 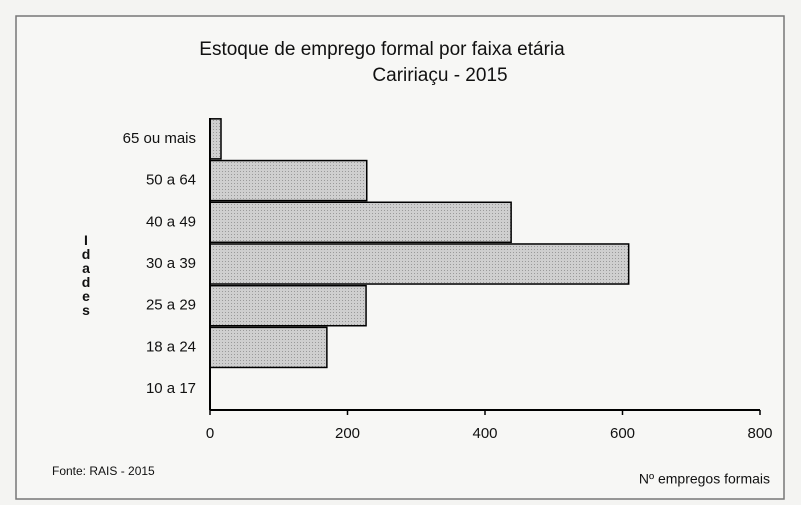 I want to click on y-tick-label: 18 a 24, so click(x=171, y=346).